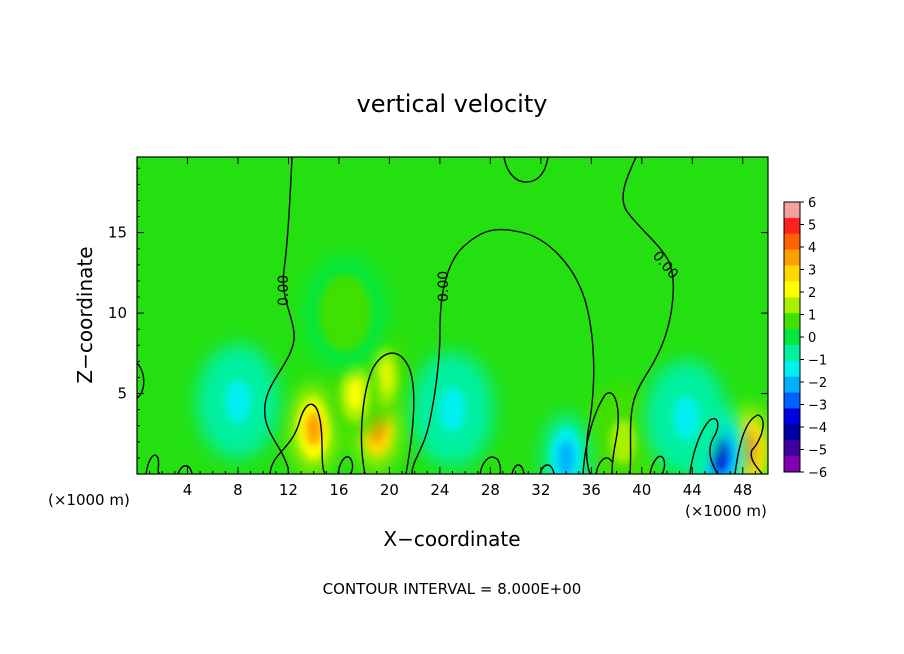  Describe the element at coordinates (389, 490) in the screenshot. I see `x-tick-label: 20` at that location.